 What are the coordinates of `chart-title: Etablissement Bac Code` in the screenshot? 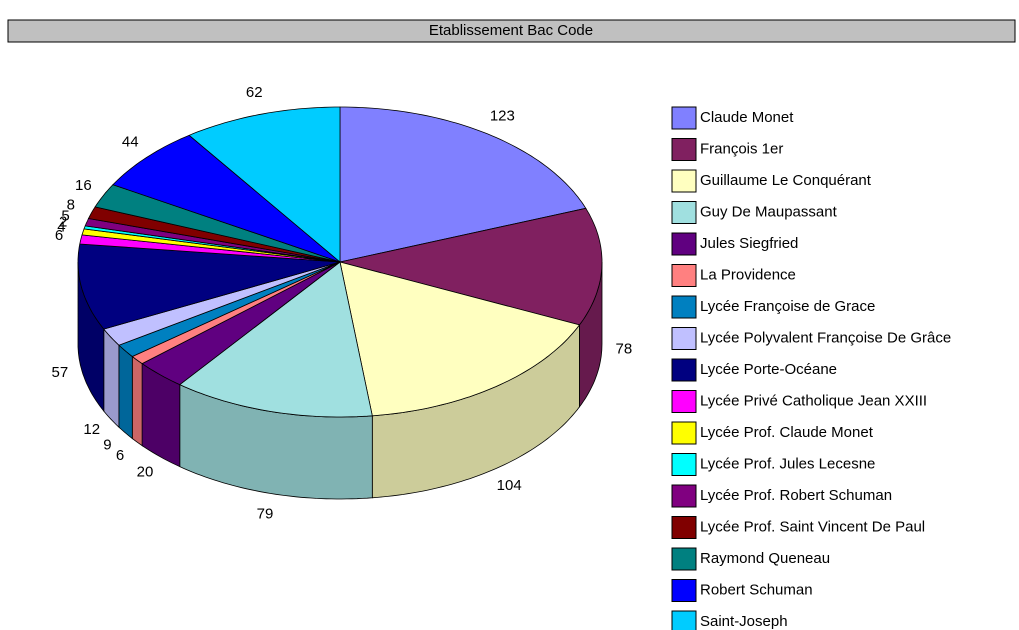 It's located at (511, 30).